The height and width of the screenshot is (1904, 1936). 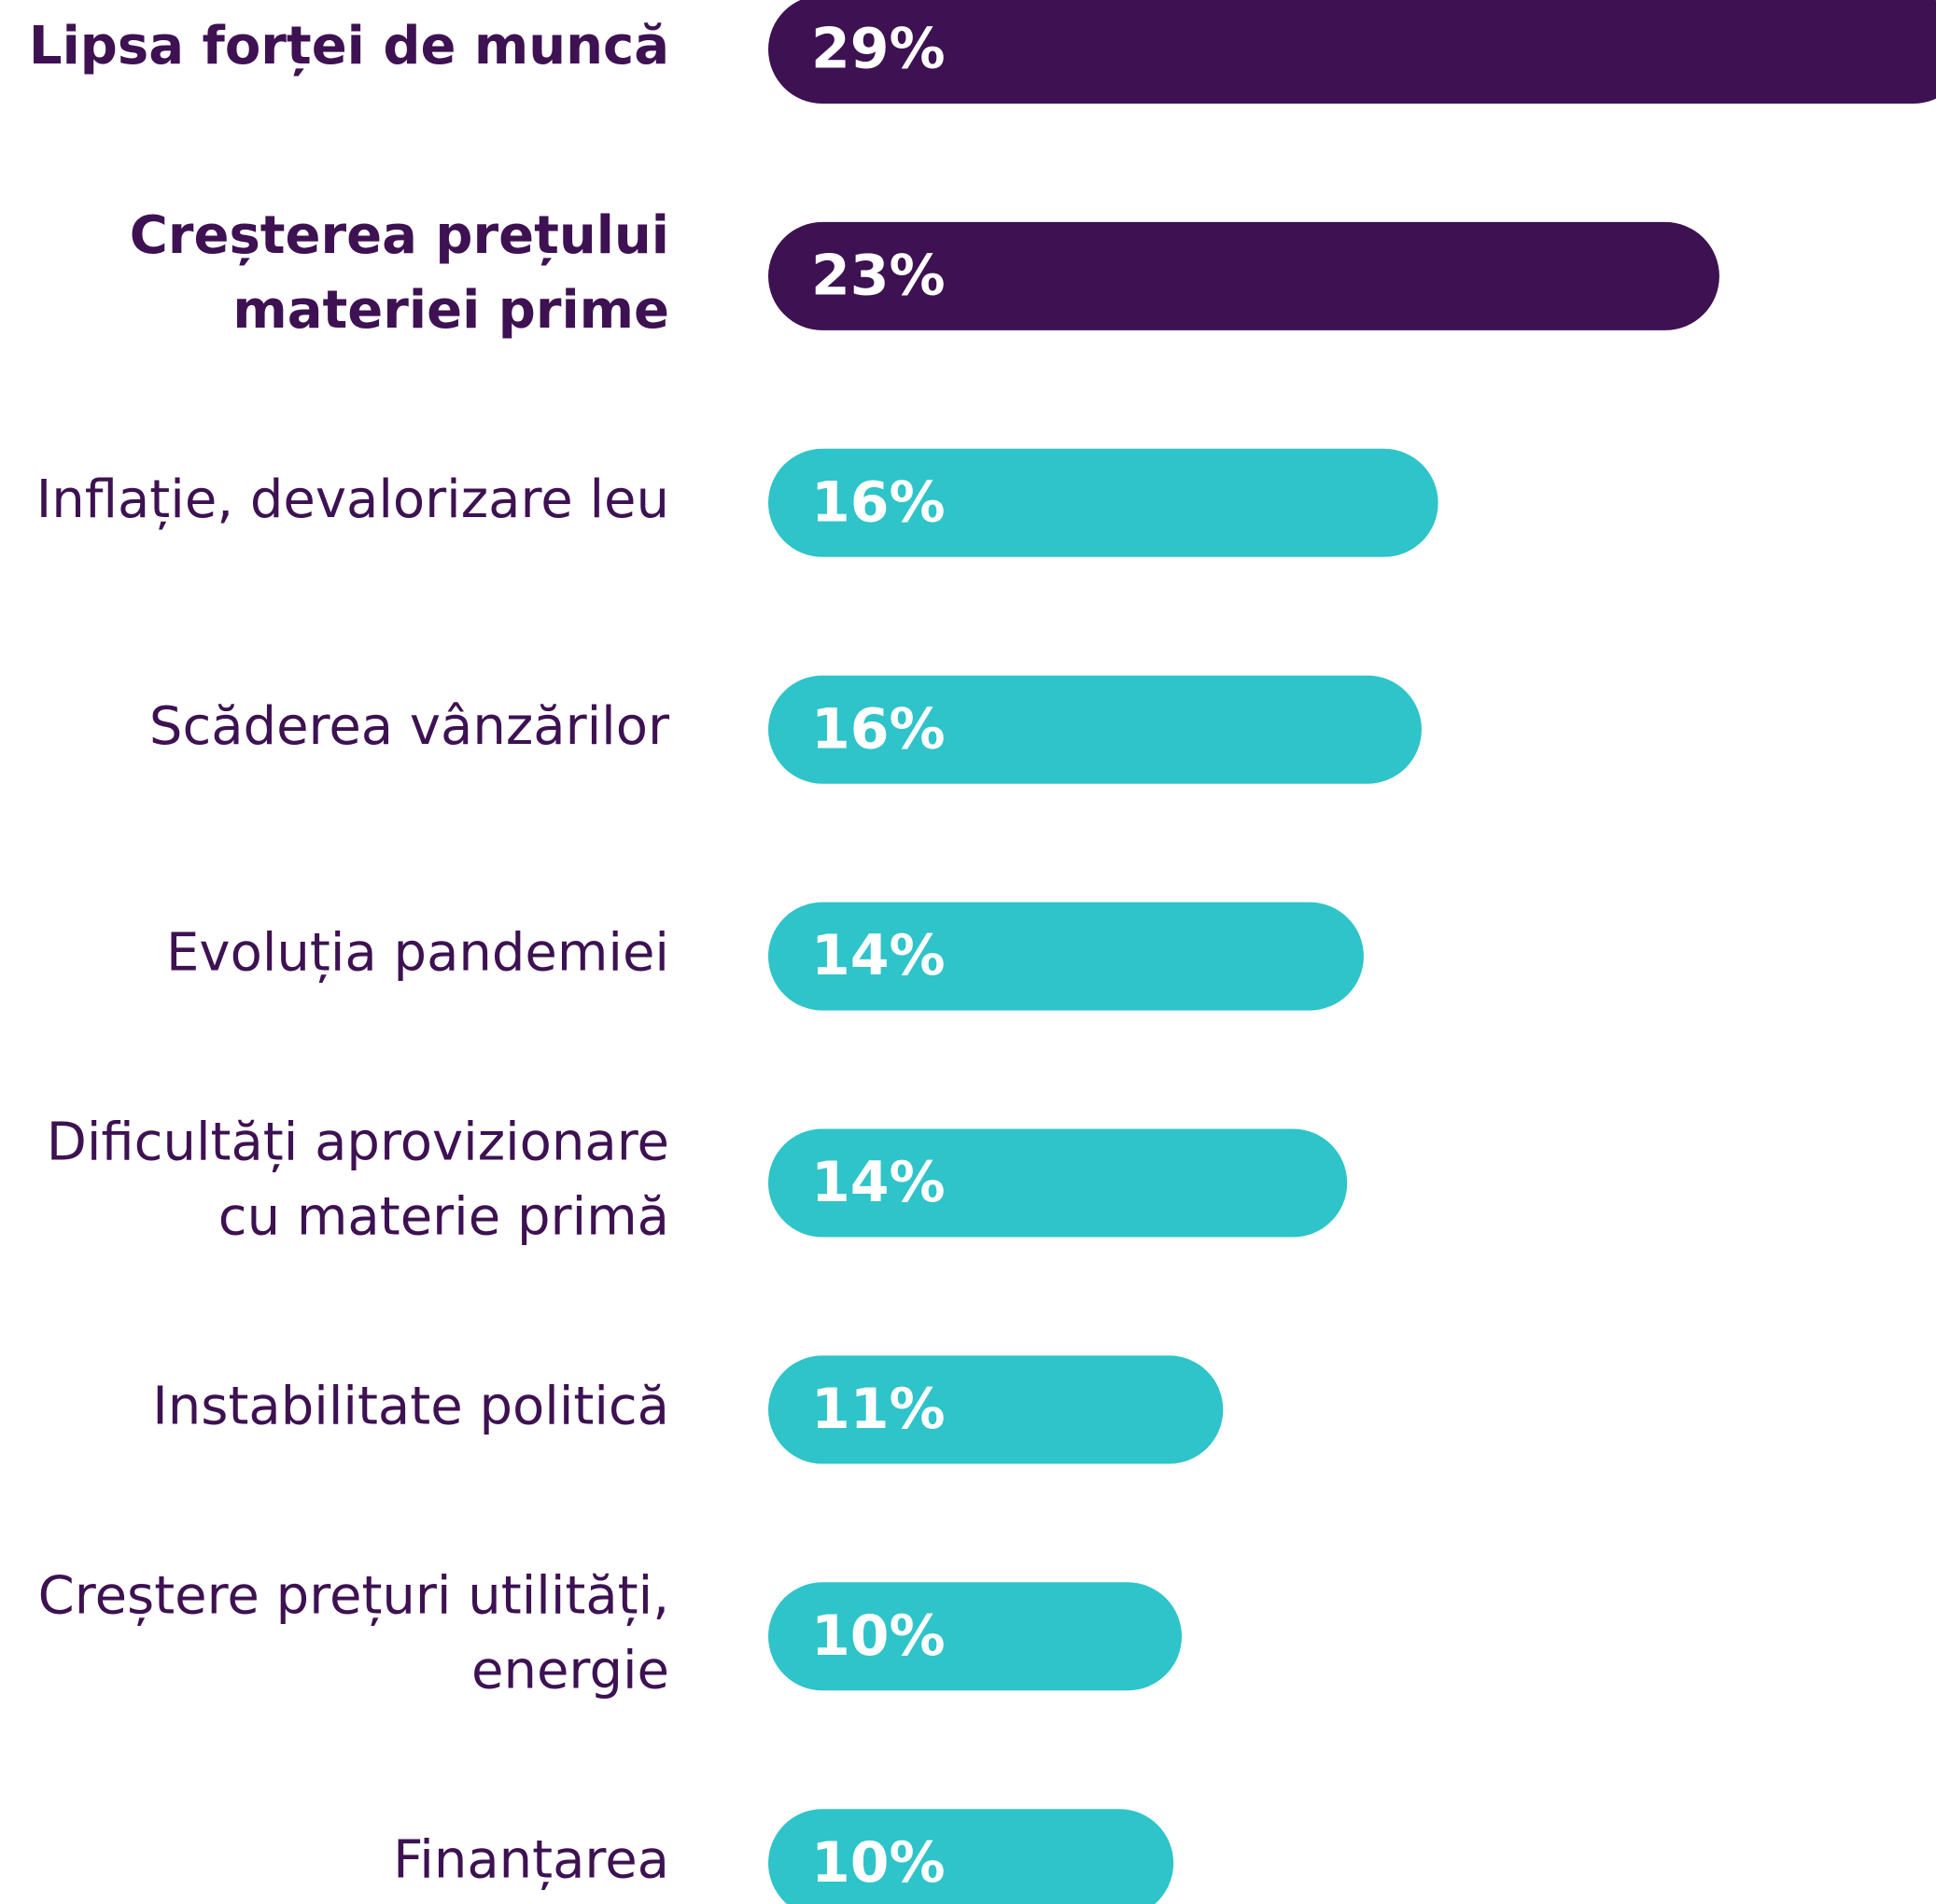 I want to click on category-label: Lipsa forței de muncă, so click(x=349, y=46).